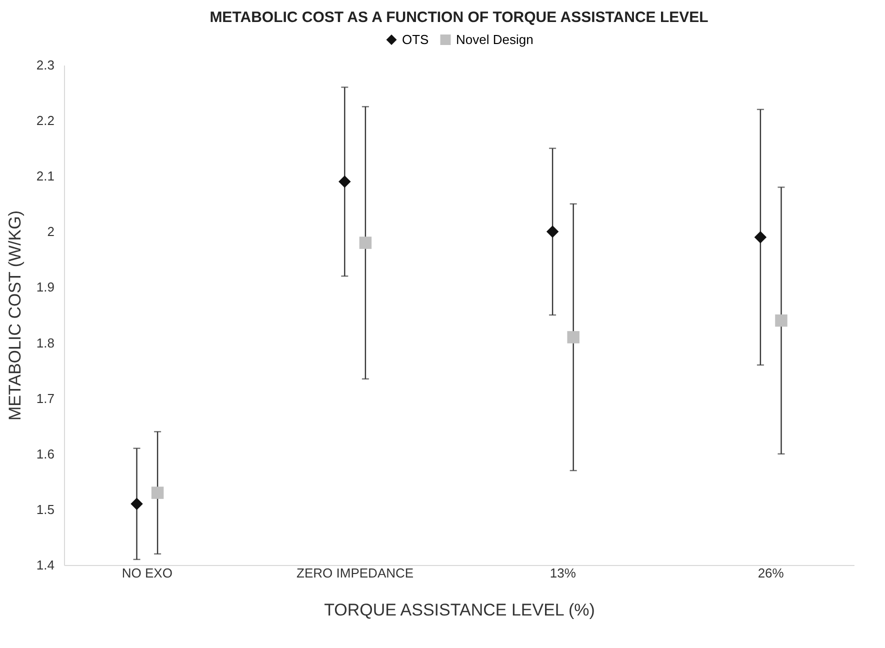  I want to click on x-tick-label: NO EXO, so click(147, 573).